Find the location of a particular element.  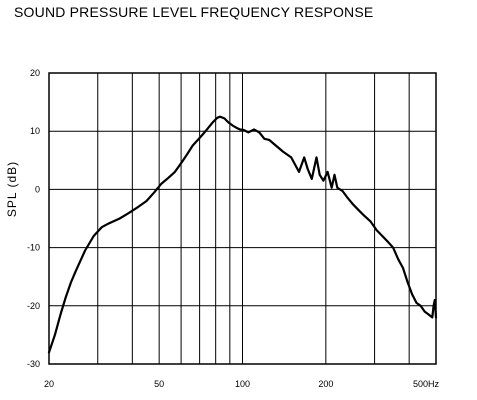

x-tick-label: 50 is located at coordinates (159, 384).